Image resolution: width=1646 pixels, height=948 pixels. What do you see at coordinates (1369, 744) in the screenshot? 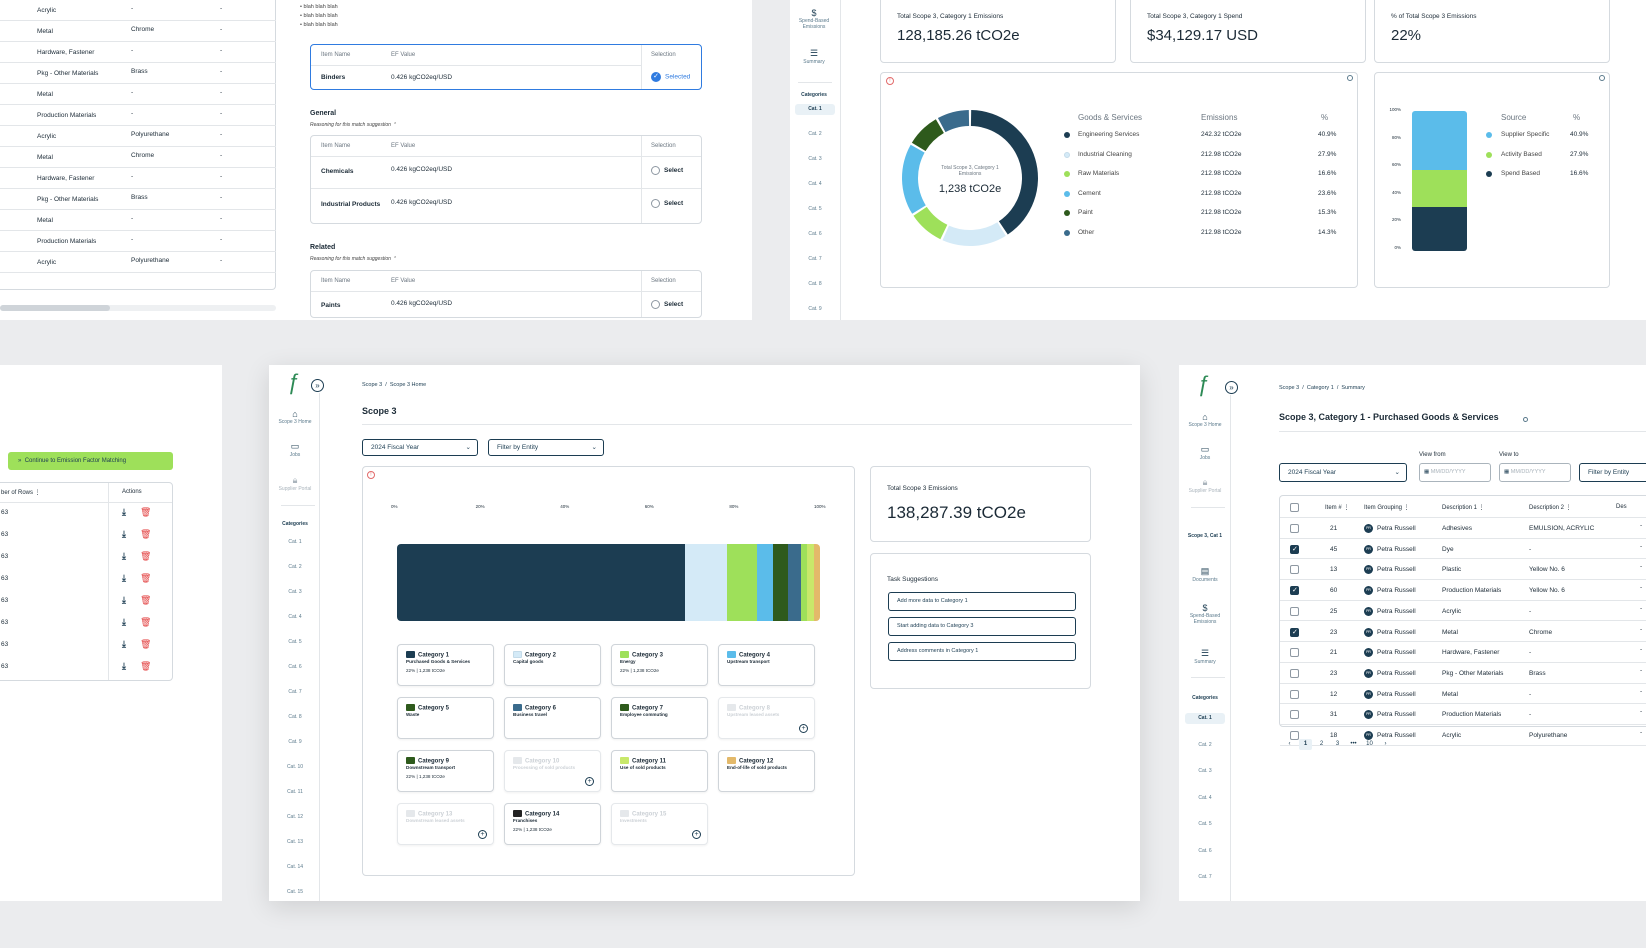
I see `page-5: 10` at bounding box center [1369, 744].